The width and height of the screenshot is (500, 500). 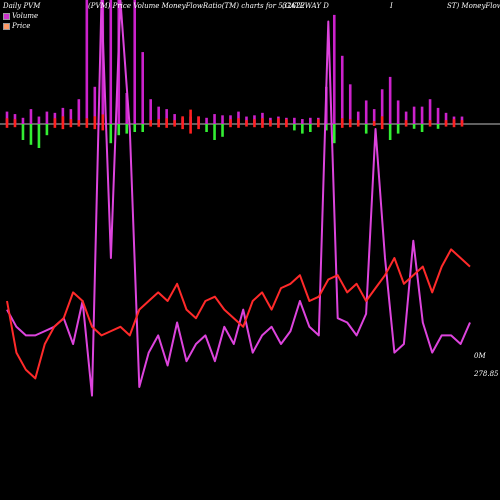 What do you see at coordinates (305, 6) in the screenshot?
I see `symbol-label-a: (GATEWAY D` at bounding box center [305, 6].